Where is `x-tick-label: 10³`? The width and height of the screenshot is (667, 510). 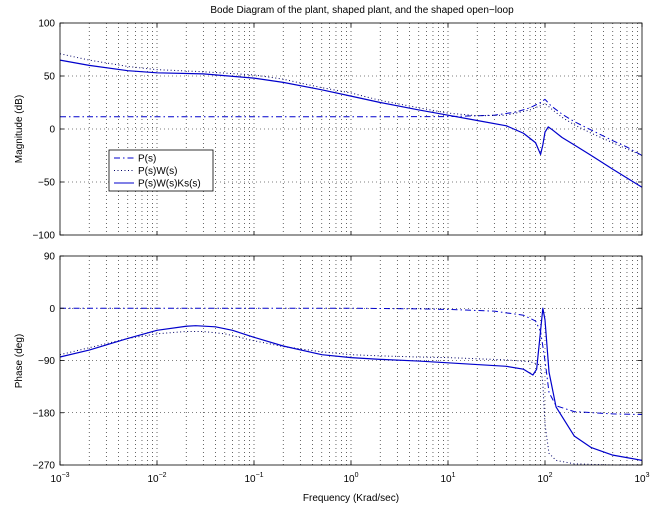
x-tick-label: 10³ is located at coordinates (641, 478).